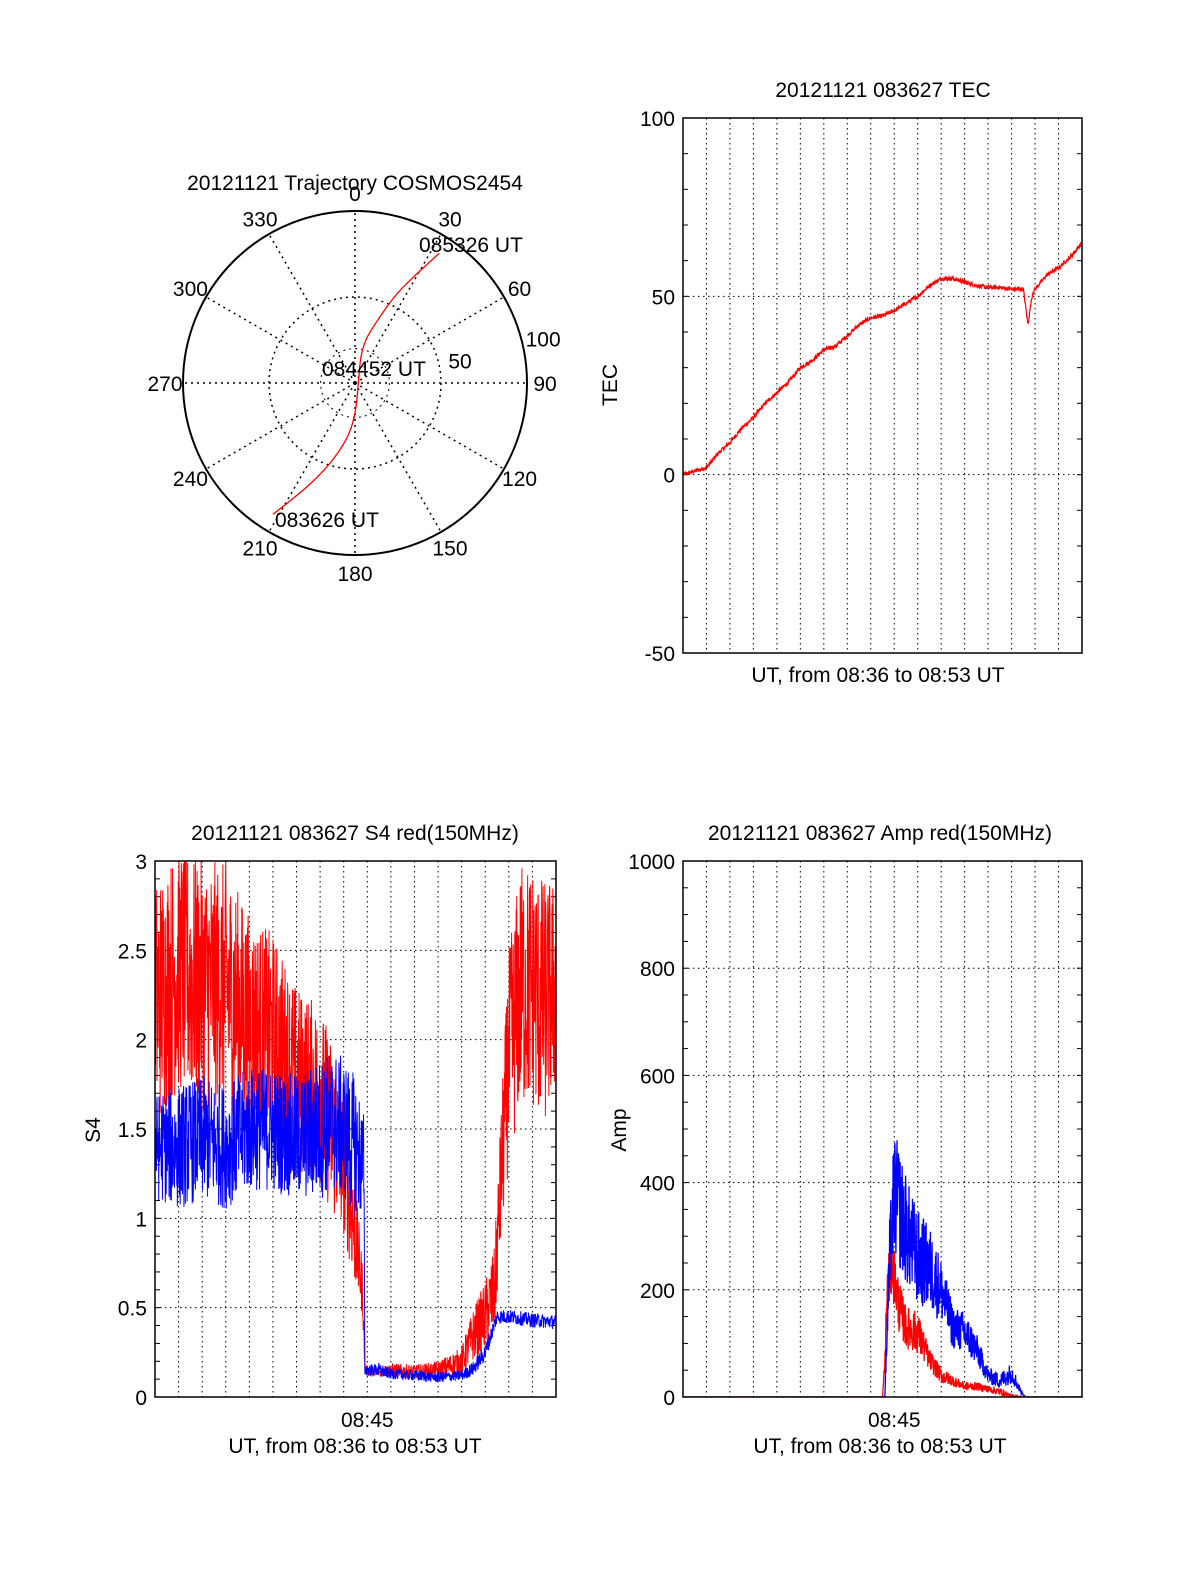 The image size is (1200, 1575). What do you see at coordinates (657, 1291) in the screenshot?
I see `y-tick-label: 200` at bounding box center [657, 1291].